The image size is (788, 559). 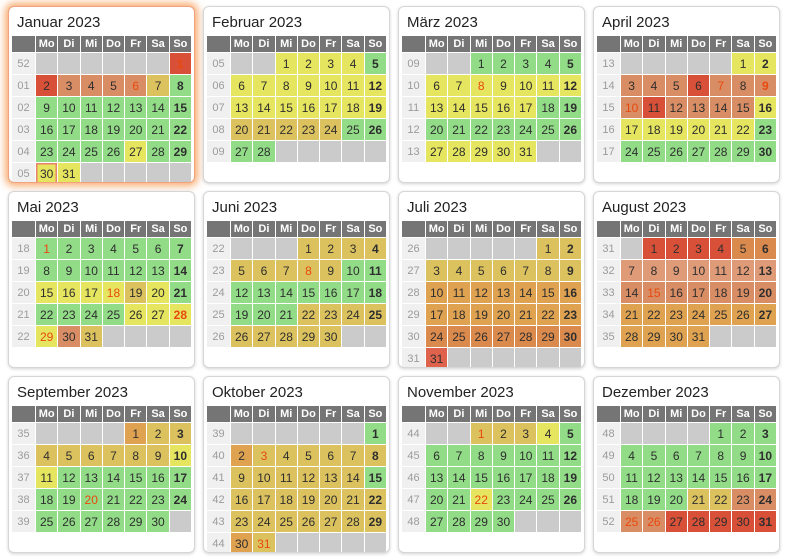 What do you see at coordinates (286, 314) in the screenshot?
I see `day-cell: 21` at bounding box center [286, 314].